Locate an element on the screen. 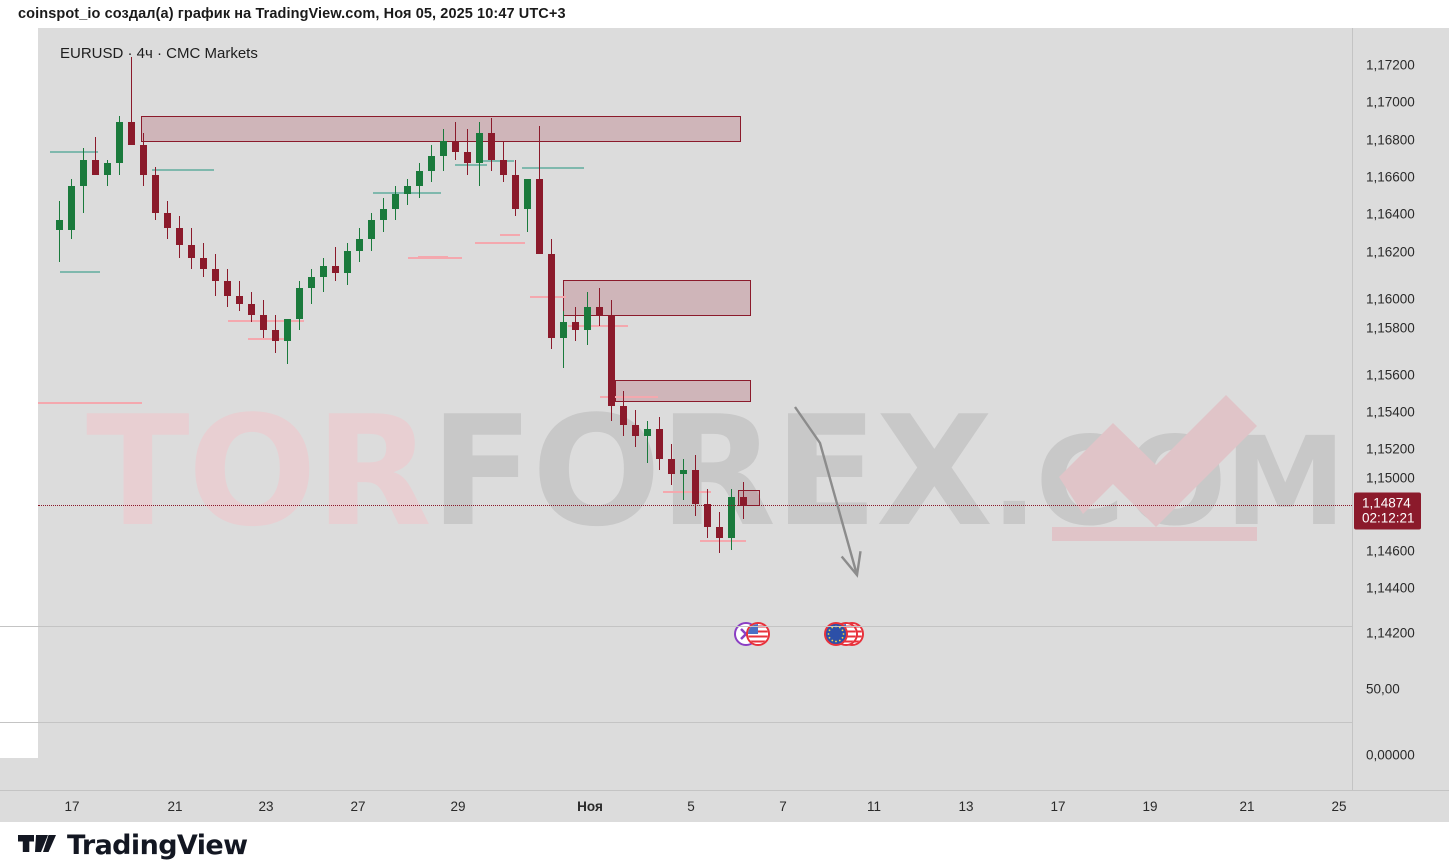 The image size is (1449, 868). price-tick: 1,14600 is located at coordinates (1390, 551).